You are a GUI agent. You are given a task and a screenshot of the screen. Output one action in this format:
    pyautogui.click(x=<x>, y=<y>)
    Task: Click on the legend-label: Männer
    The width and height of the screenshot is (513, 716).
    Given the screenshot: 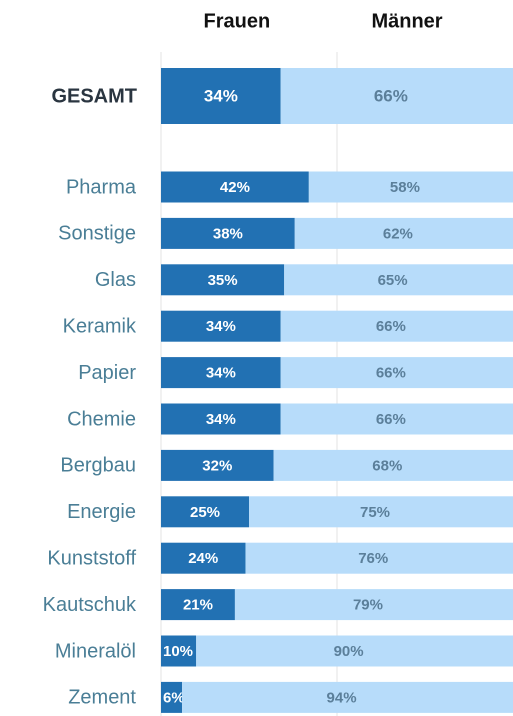 What is the action you would take?
    pyautogui.click(x=406, y=21)
    